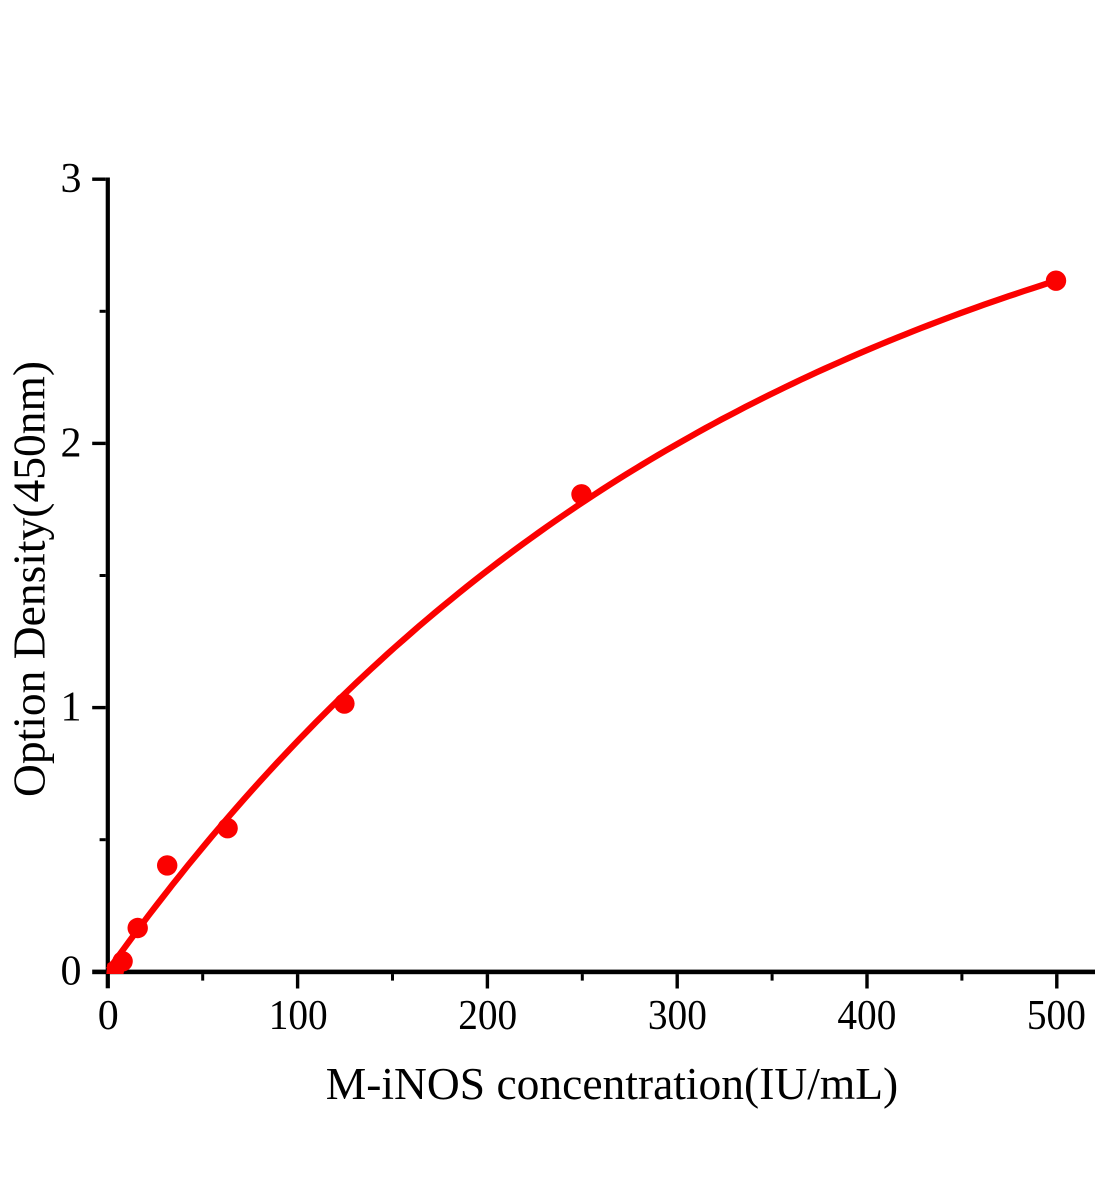 Image resolution: width=1104 pixels, height=1200 pixels. Describe the element at coordinates (487, 1016) in the screenshot. I see `svg-text: 200` at that location.